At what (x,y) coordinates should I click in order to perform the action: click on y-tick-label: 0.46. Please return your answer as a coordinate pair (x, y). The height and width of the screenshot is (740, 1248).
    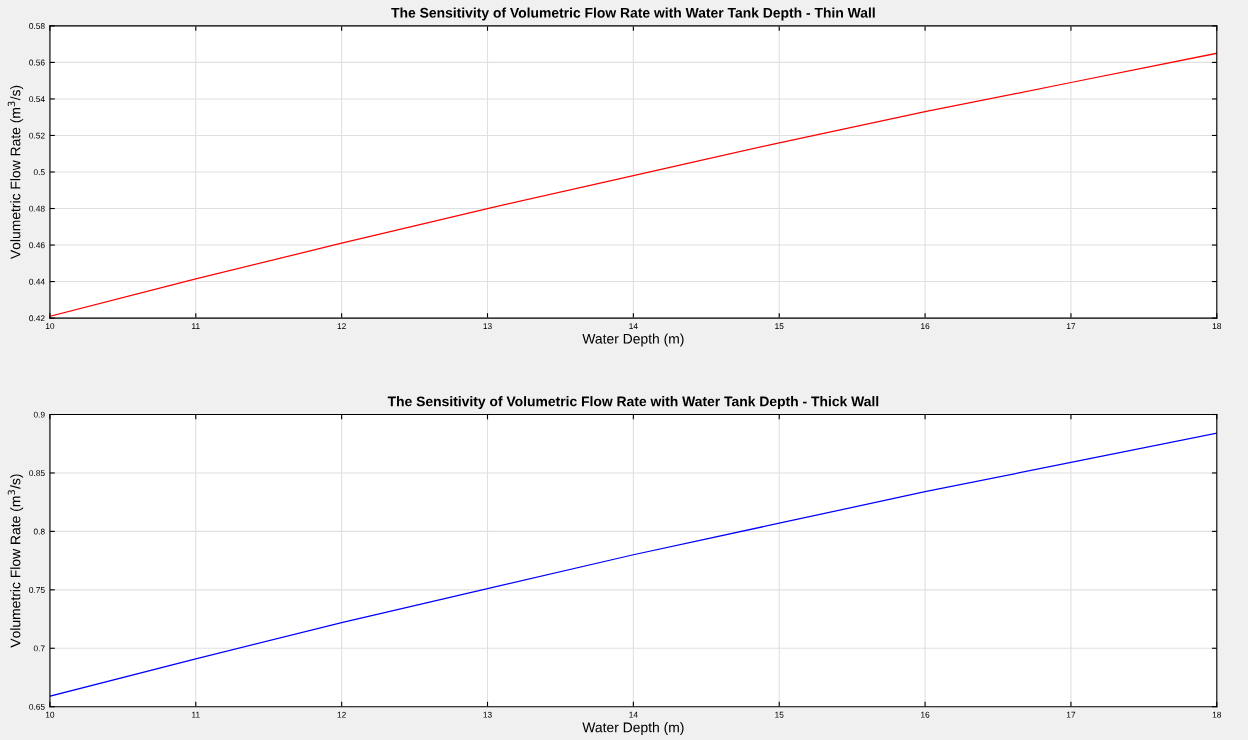
    Looking at the image, I should click on (37, 245).